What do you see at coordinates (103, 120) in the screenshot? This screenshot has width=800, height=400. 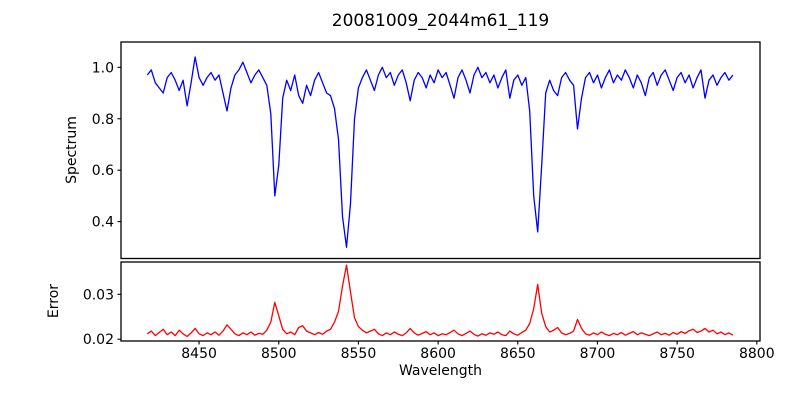 I see `spectrum-y-tick-label: 0.8` at bounding box center [103, 120].